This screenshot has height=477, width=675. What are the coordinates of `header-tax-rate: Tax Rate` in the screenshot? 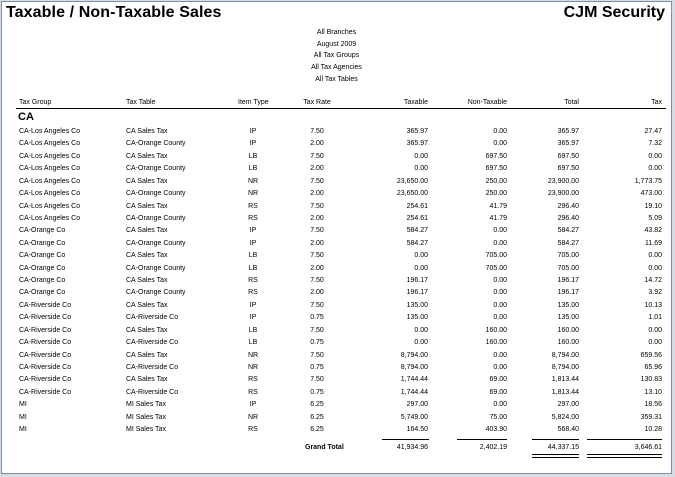 It's located at (317, 102).